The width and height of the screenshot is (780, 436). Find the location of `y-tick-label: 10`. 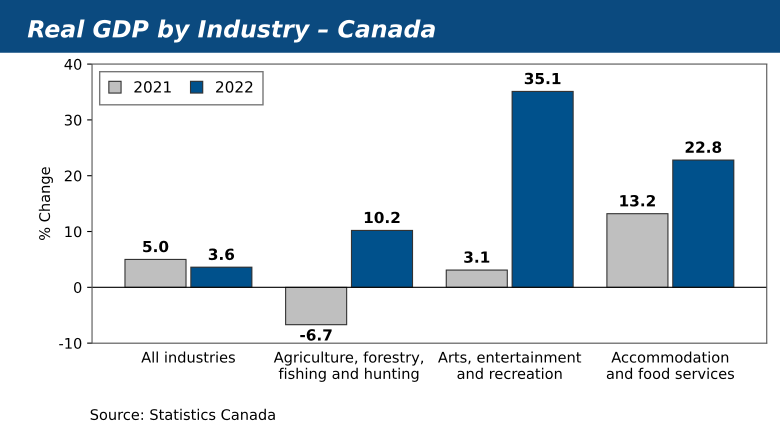

y-tick-label: 10 is located at coordinates (73, 232).